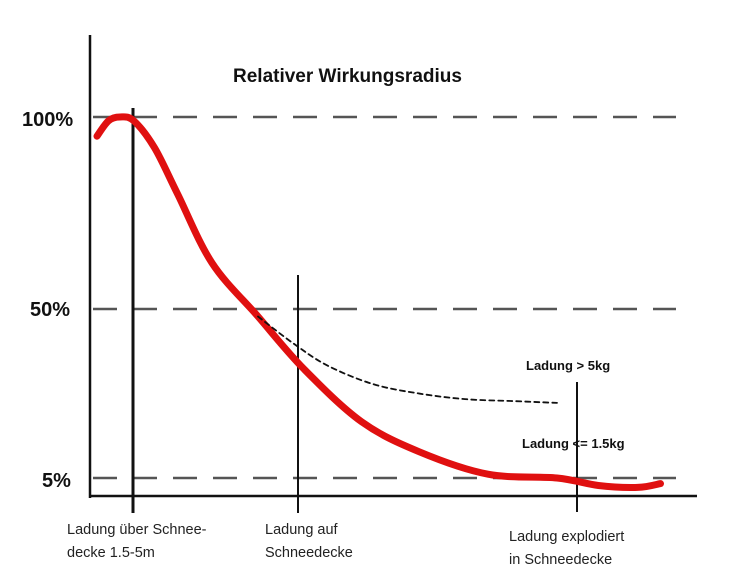  Describe the element at coordinates (566, 537) in the screenshot. I see `position-label-2-line-1: Ladung explodiert` at that location.